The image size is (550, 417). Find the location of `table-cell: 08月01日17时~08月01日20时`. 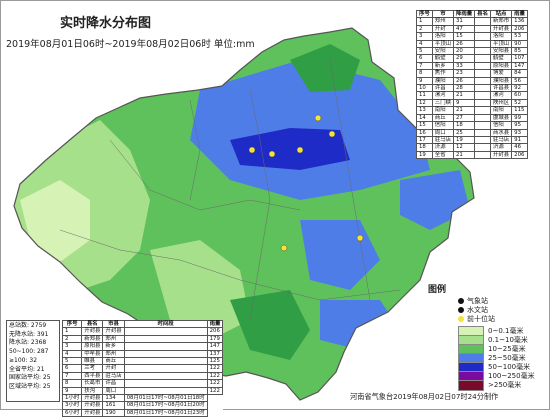

table-cell: 08月01日17时~08月01日20时 is located at coordinates (165, 405).